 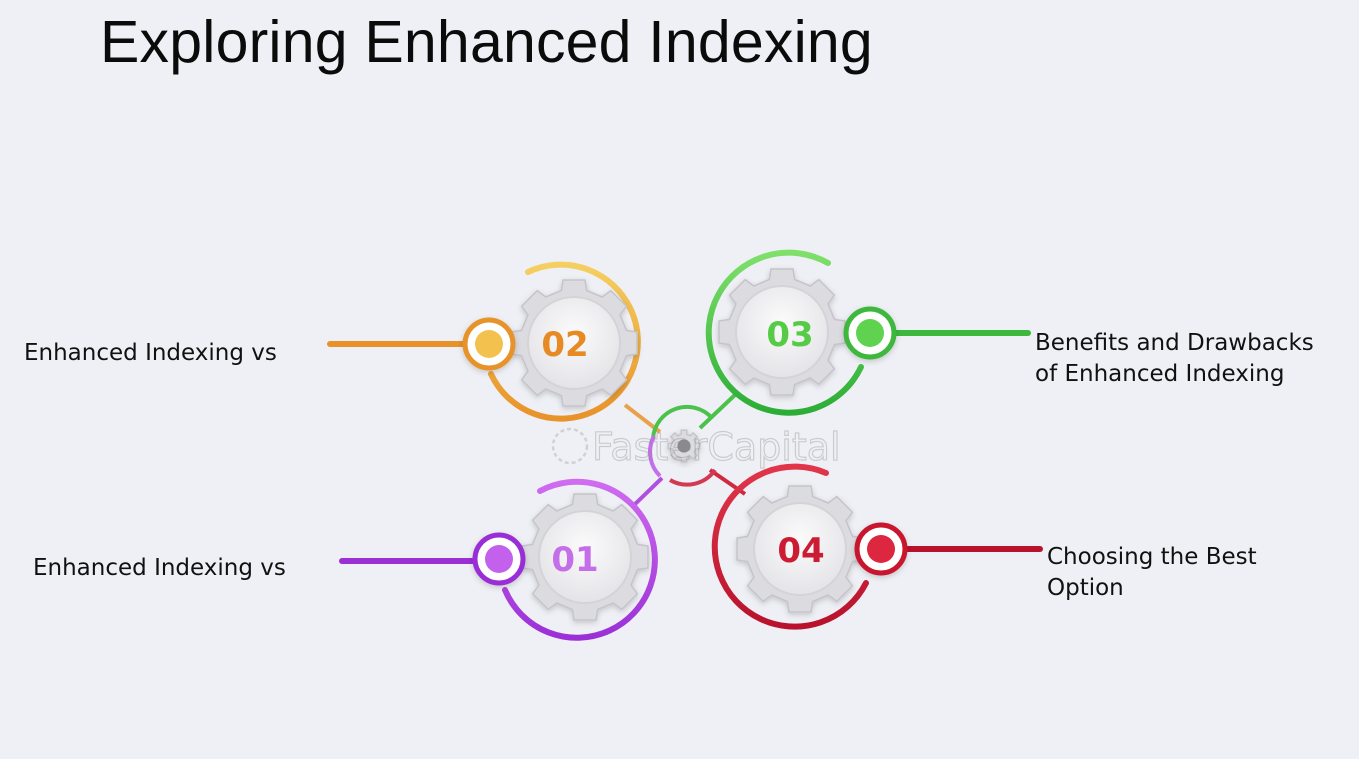 I want to click on step-01-arc, so click(x=580, y=559).